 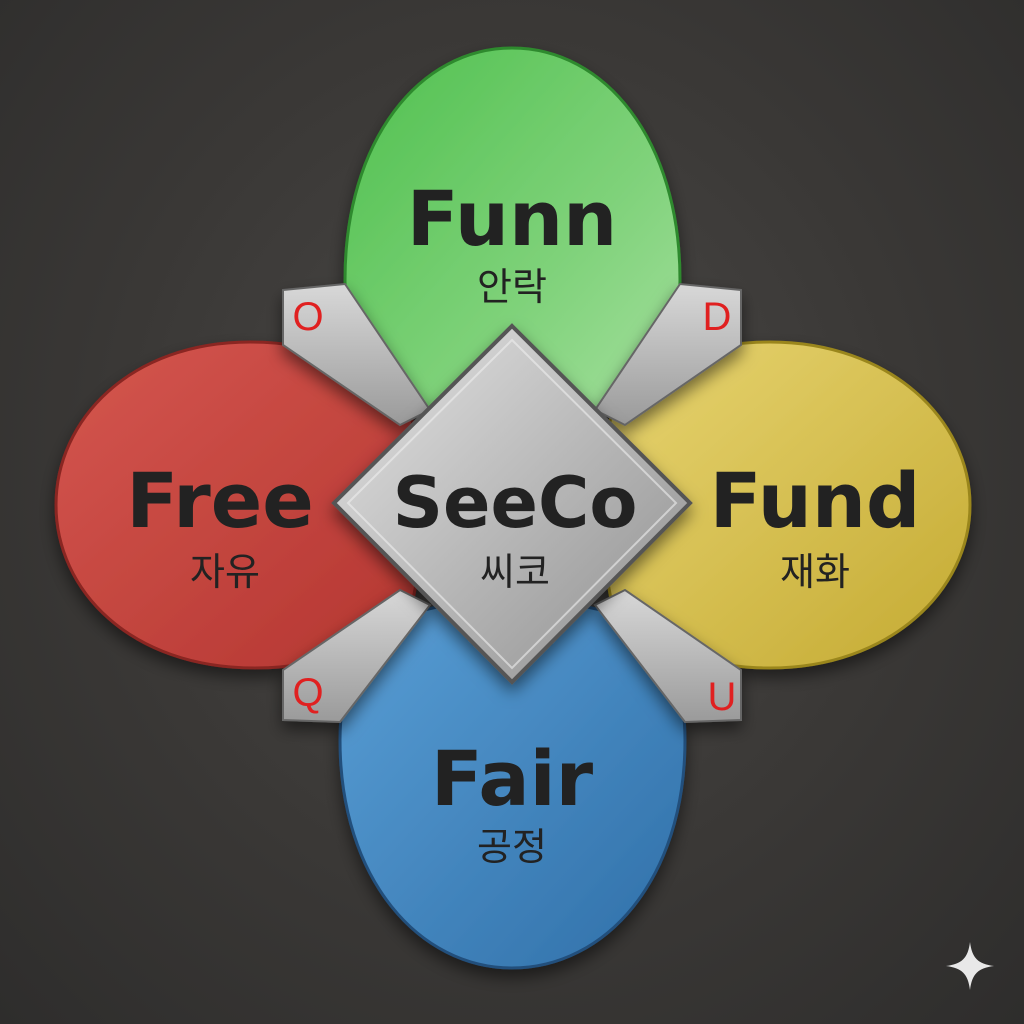 I want to click on petal-right-title: Fund, so click(x=815, y=500).